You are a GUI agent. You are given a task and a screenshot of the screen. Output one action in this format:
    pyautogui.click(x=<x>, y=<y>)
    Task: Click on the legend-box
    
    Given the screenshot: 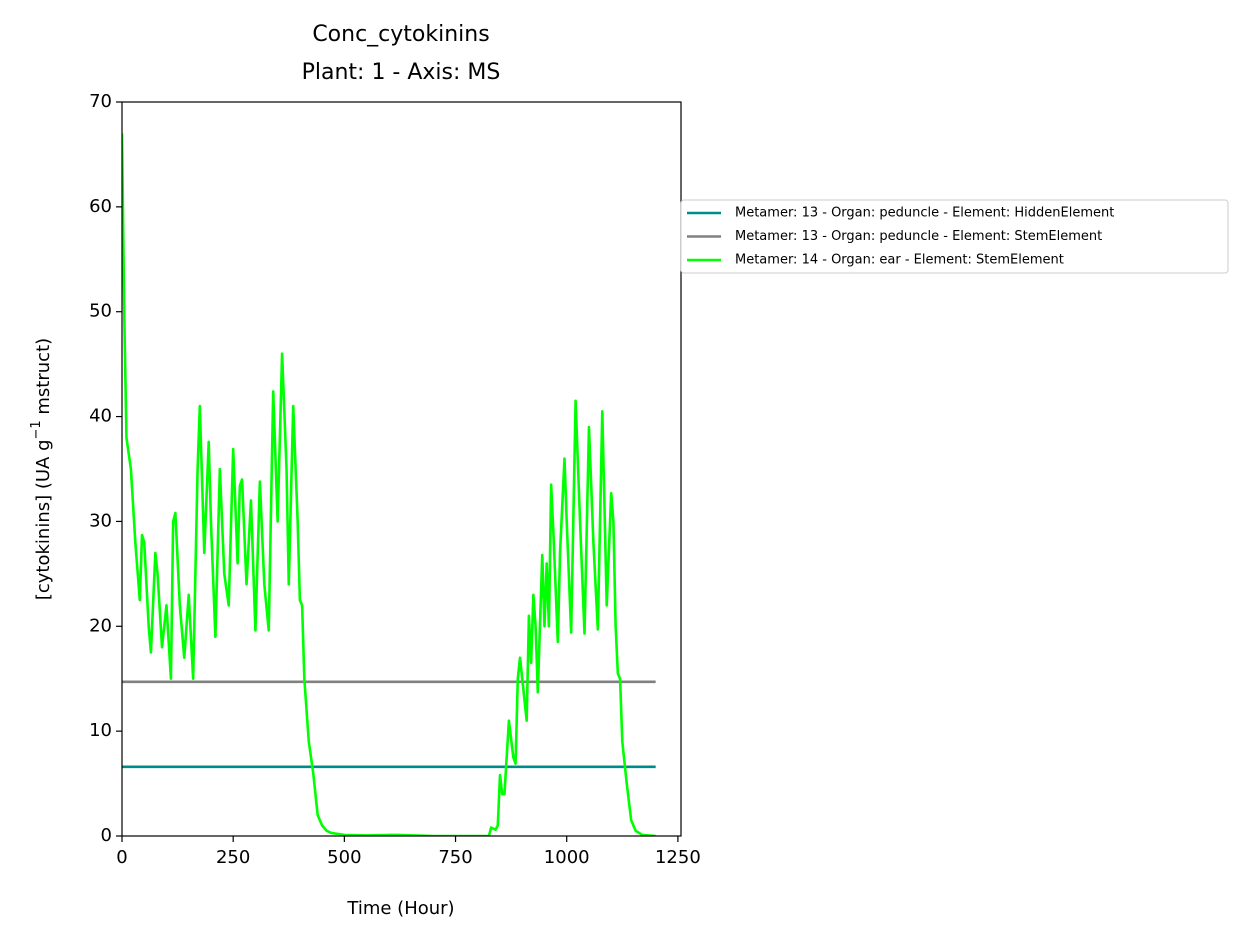 What is the action you would take?
    pyautogui.click(x=954, y=236)
    